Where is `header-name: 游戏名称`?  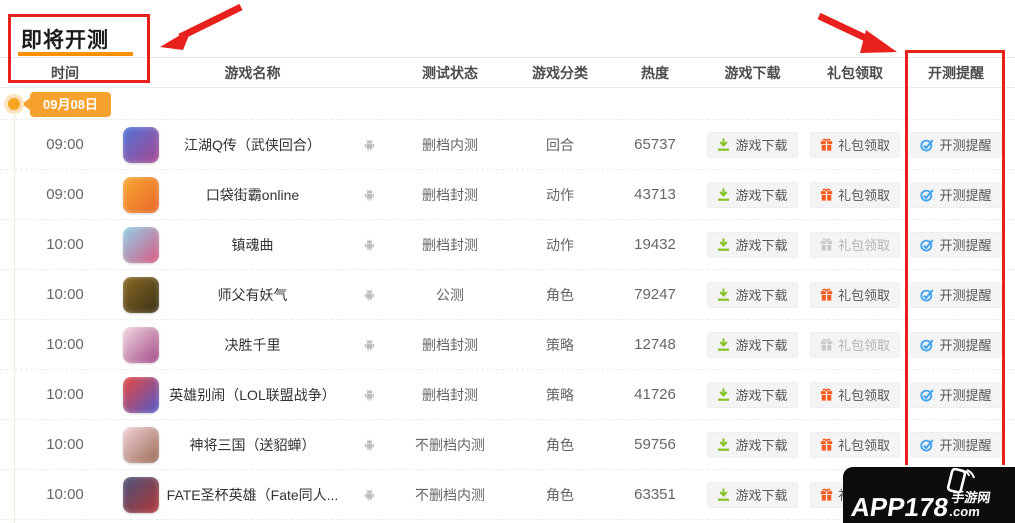
header-name: 游戏名称 is located at coordinates (252, 72).